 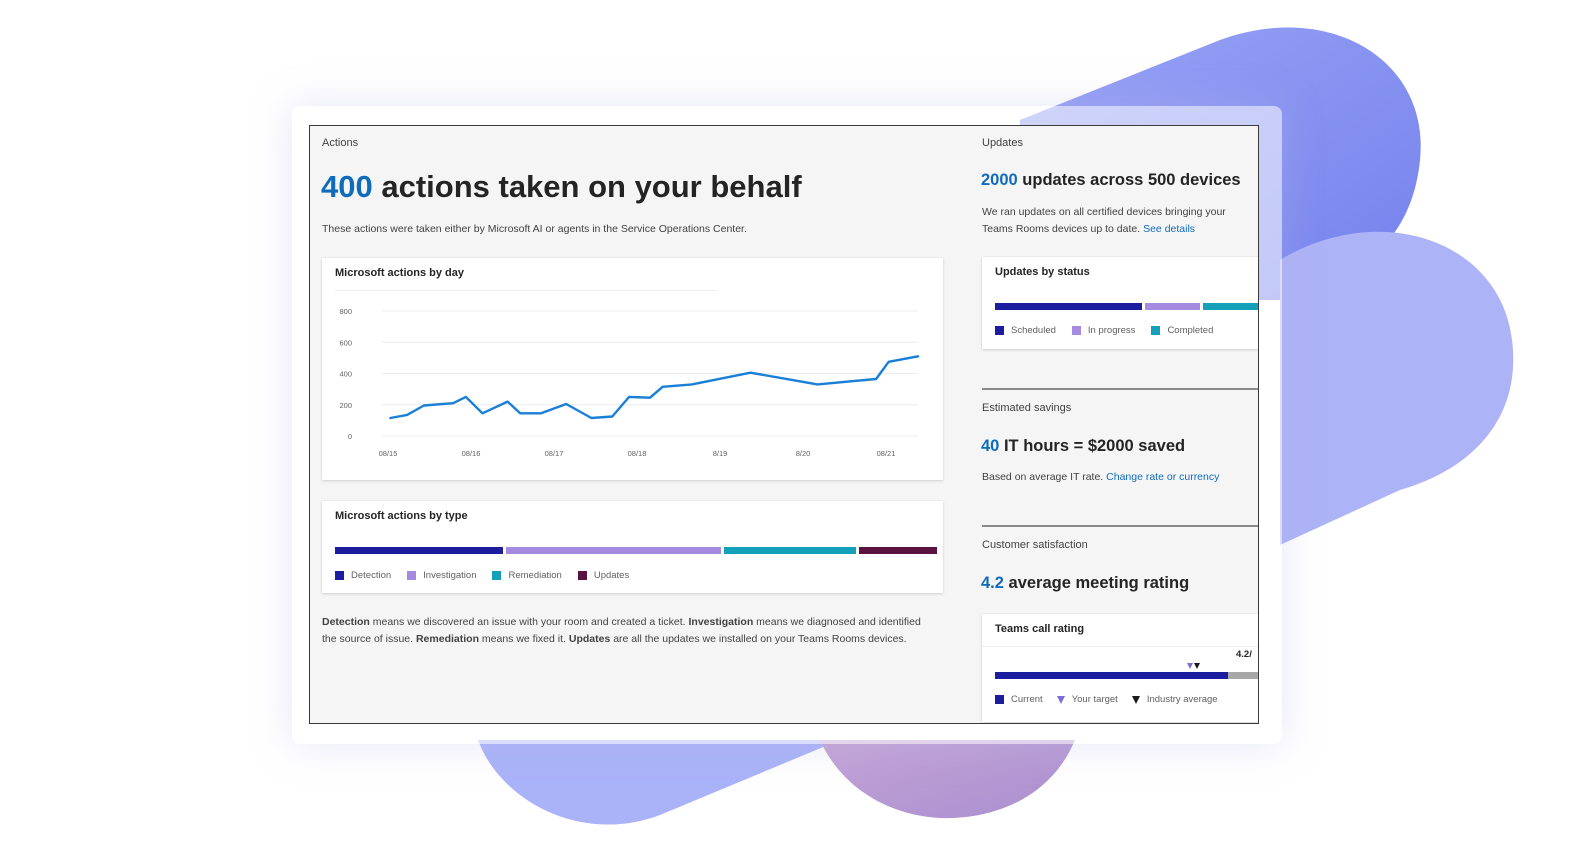 What do you see at coordinates (589, 639) in the screenshot?
I see `footnote-updates-term: Updates` at bounding box center [589, 639].